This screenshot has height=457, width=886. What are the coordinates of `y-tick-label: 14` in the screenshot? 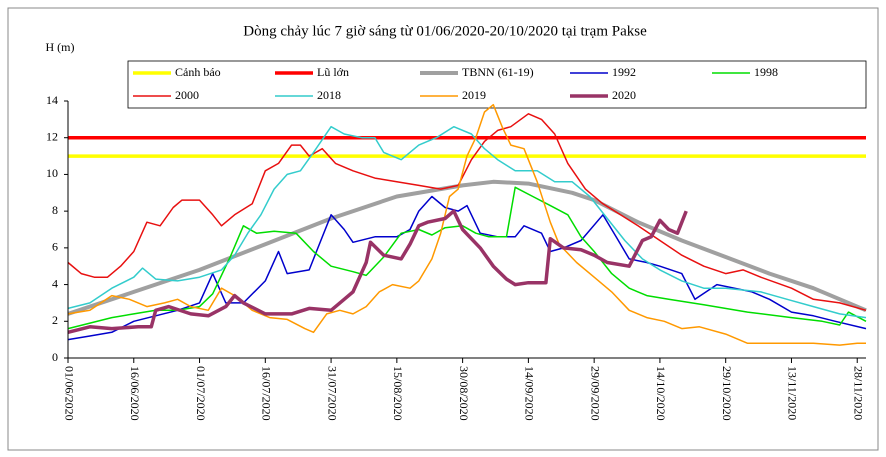 It's located at (52, 100).